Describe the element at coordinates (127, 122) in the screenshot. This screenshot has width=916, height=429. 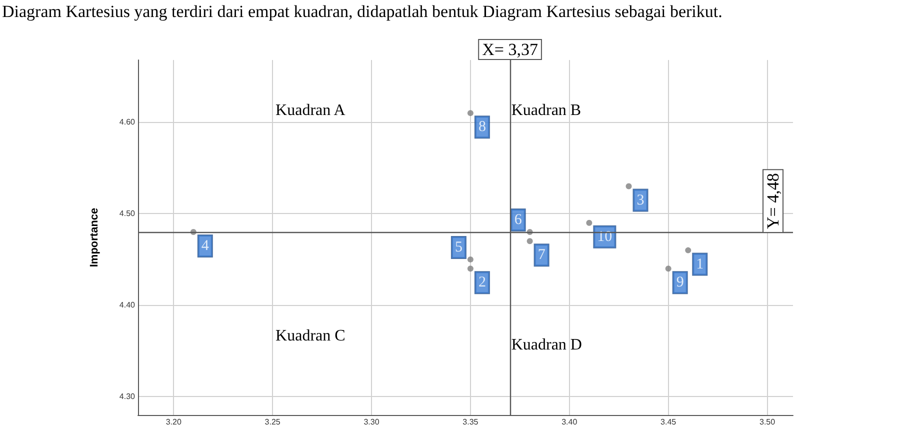
I see `y-tick-label: 4.60` at that location.